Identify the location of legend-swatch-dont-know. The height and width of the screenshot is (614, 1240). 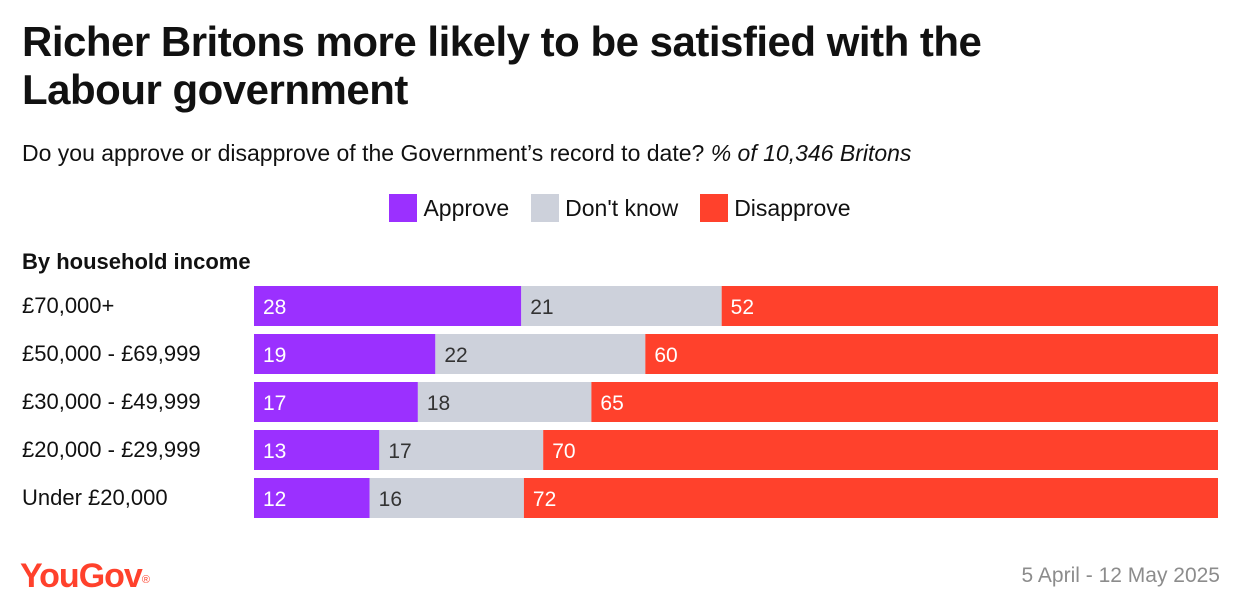
(545, 208).